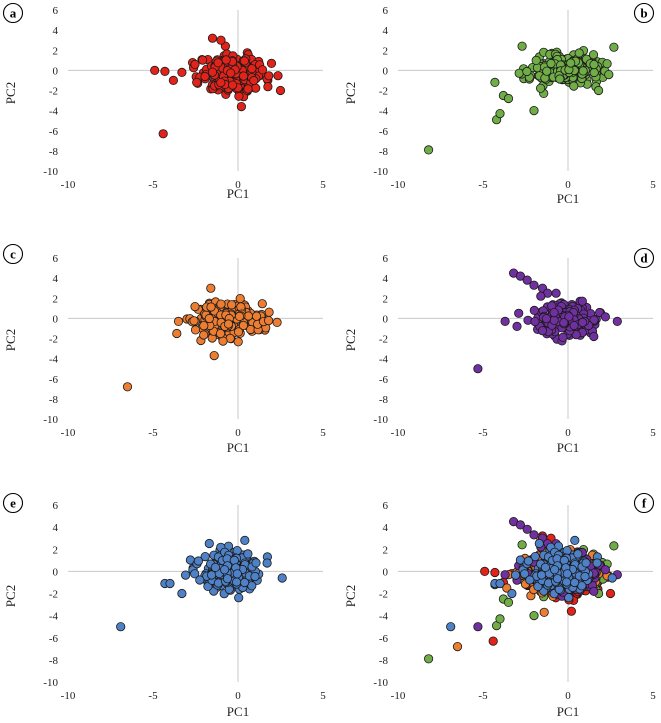 The height and width of the screenshot is (723, 661). I want to click on panel-label-c: c, so click(13, 254).